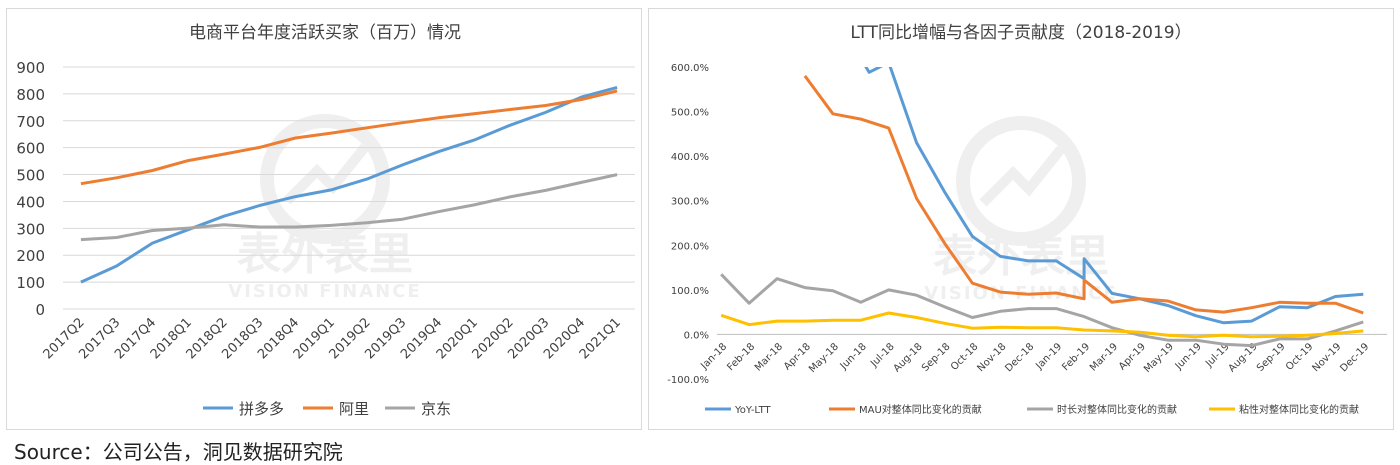 The height and width of the screenshot is (465, 1400). What do you see at coordinates (1188, 356) in the screenshot?
I see `x-tick-label: Jun-19` at bounding box center [1188, 356].